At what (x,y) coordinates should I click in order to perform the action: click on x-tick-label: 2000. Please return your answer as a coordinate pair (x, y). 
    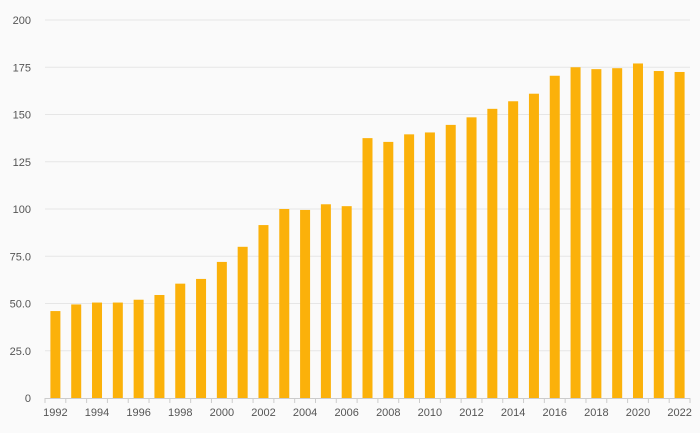
    Looking at the image, I should click on (222, 413).